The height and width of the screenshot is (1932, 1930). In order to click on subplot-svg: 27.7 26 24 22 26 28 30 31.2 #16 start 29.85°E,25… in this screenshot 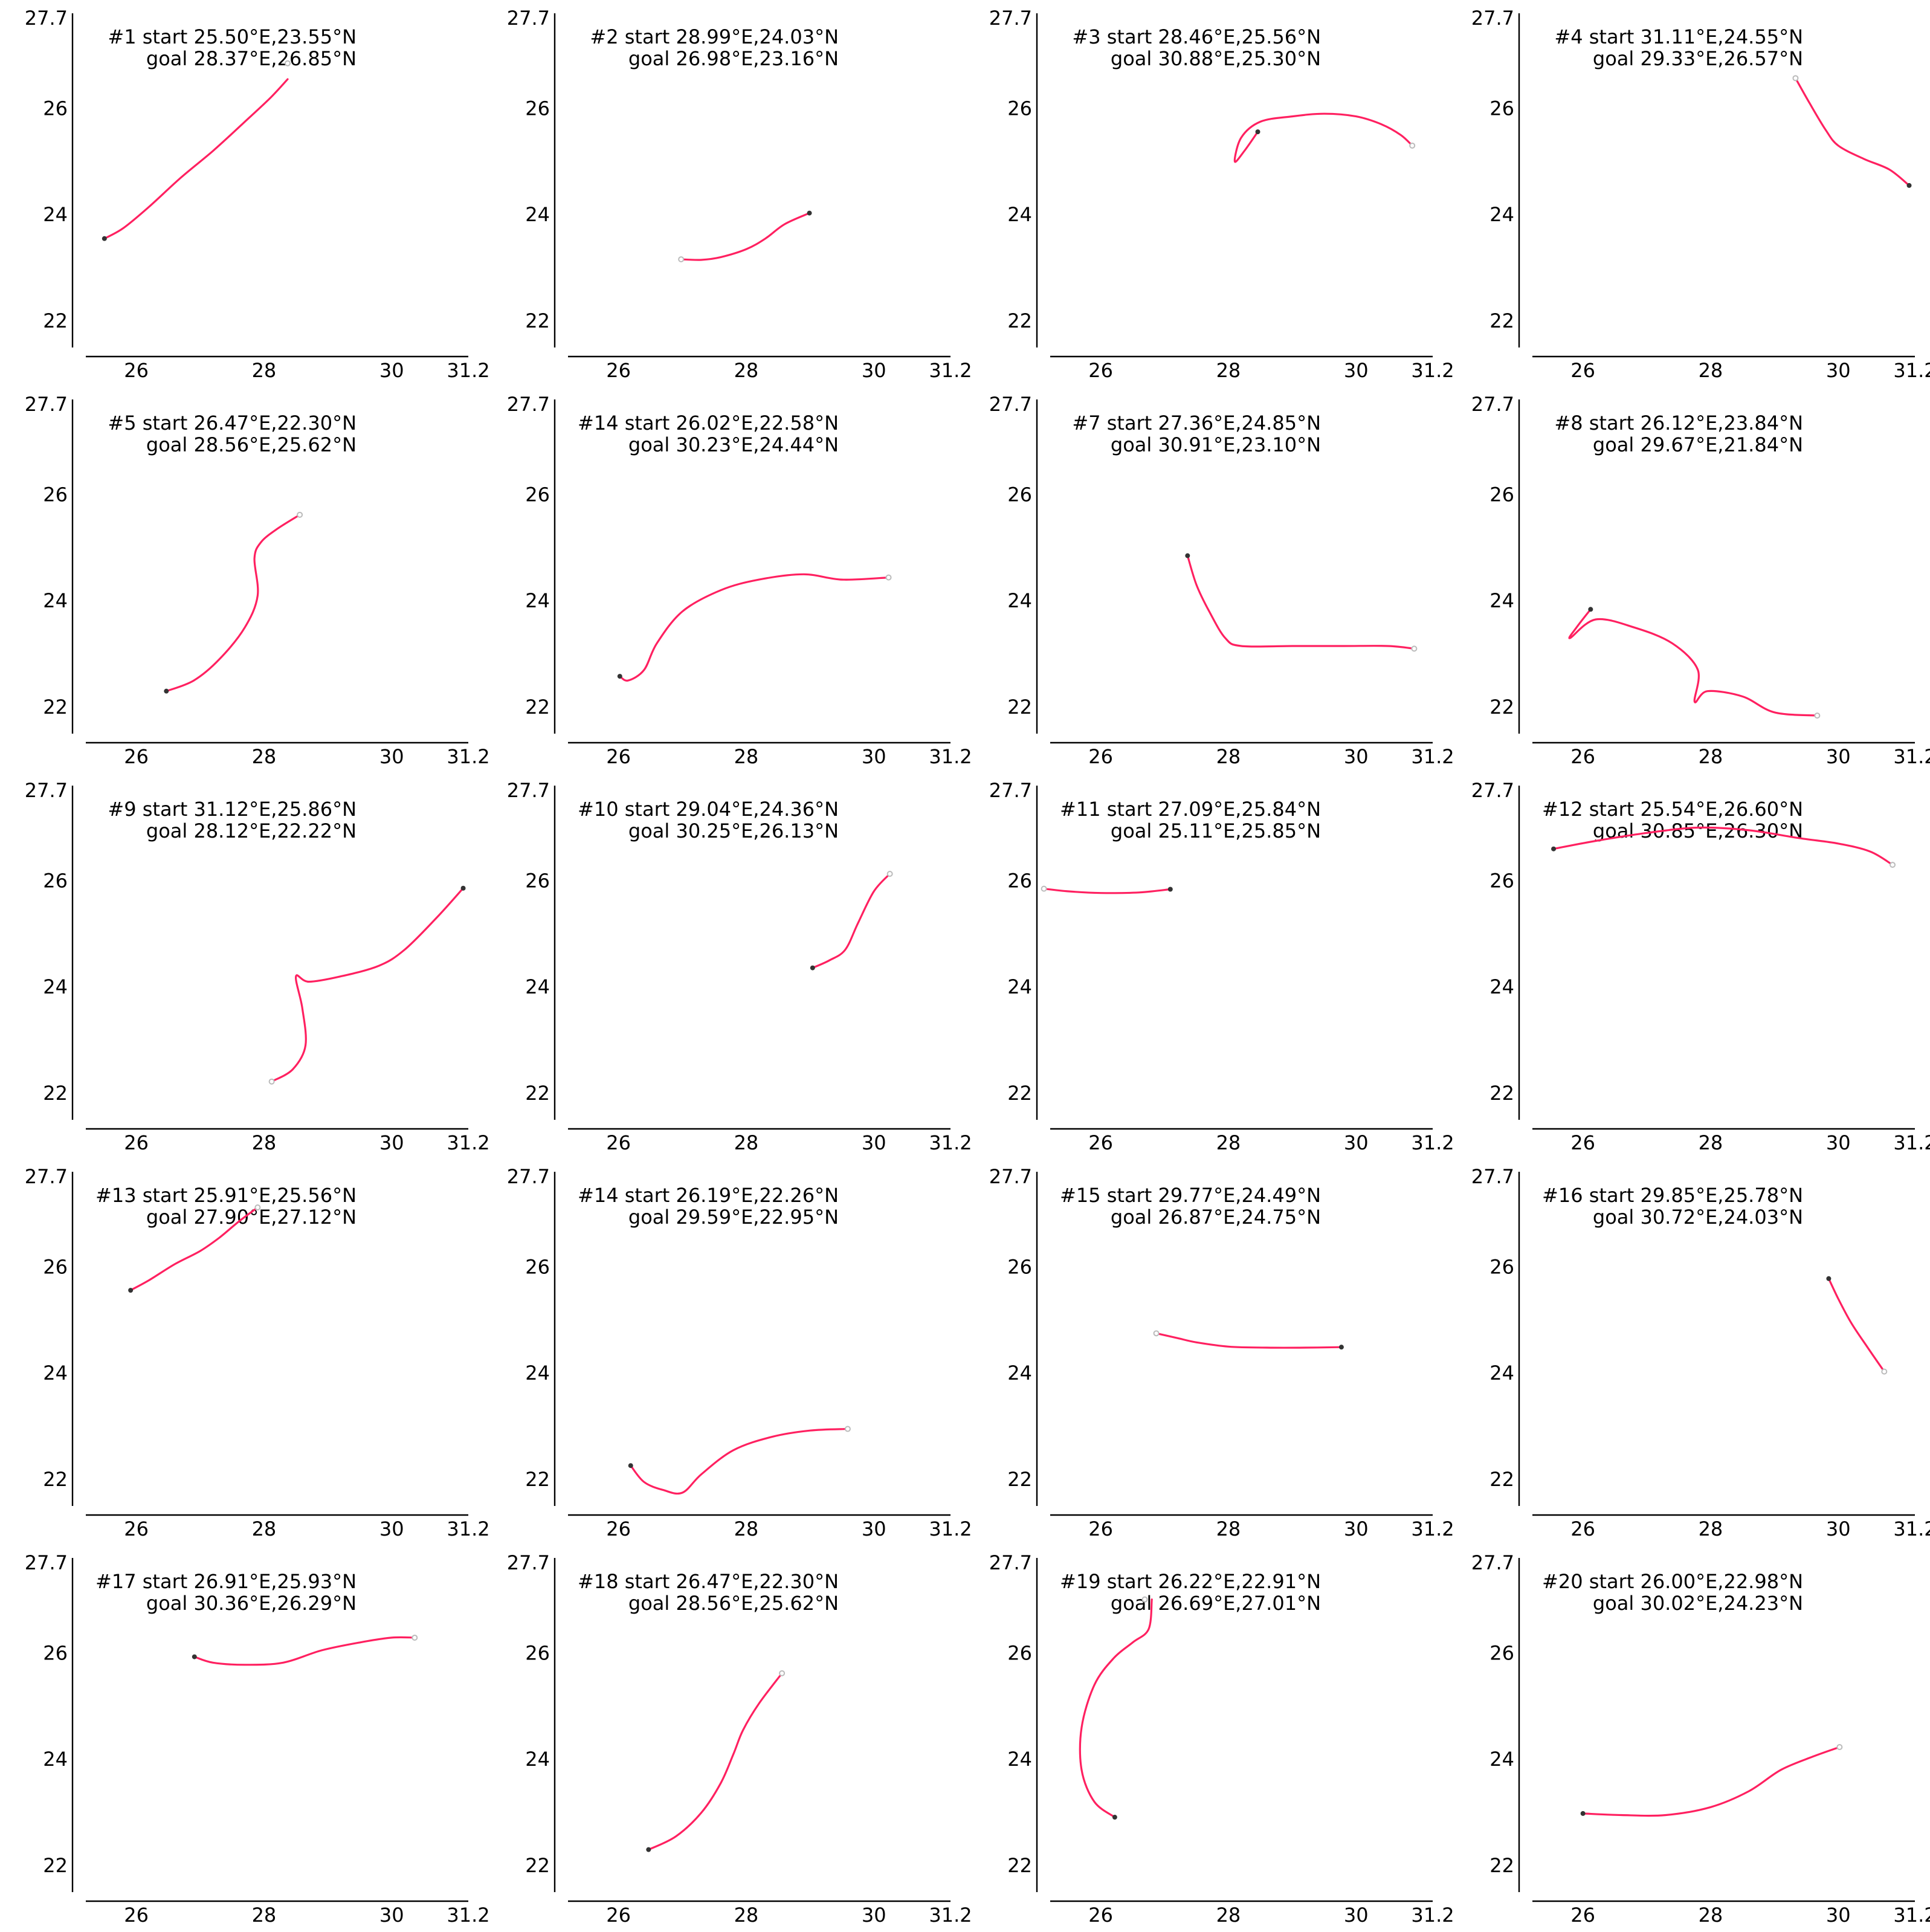, I will do `click(1701, 1352)`.